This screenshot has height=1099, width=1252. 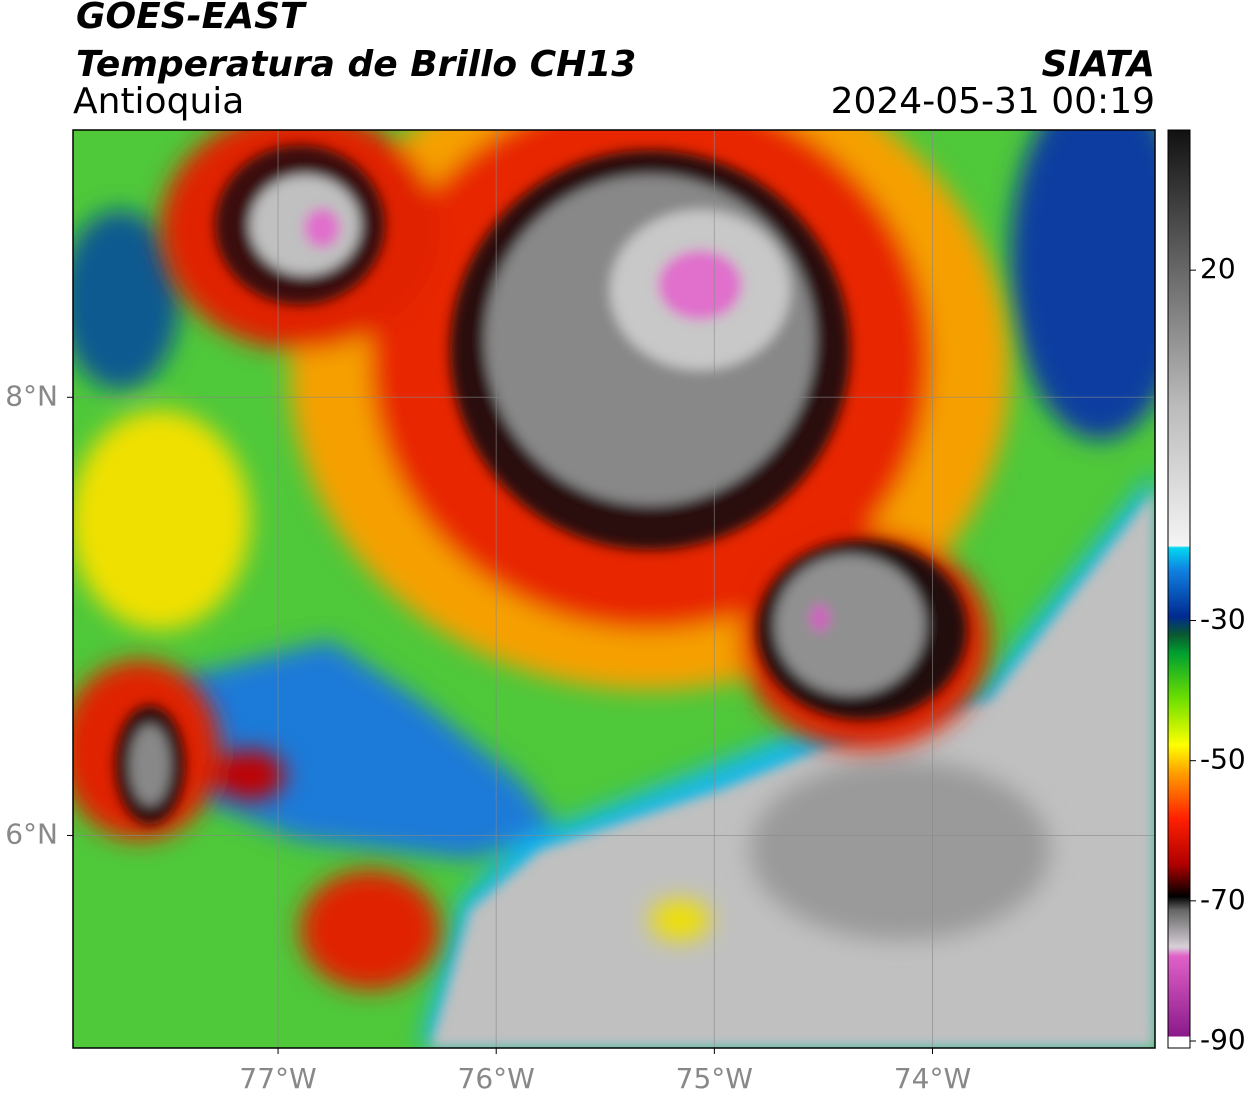 I want to click on y-tick-label: 8°N, so click(x=31, y=395).